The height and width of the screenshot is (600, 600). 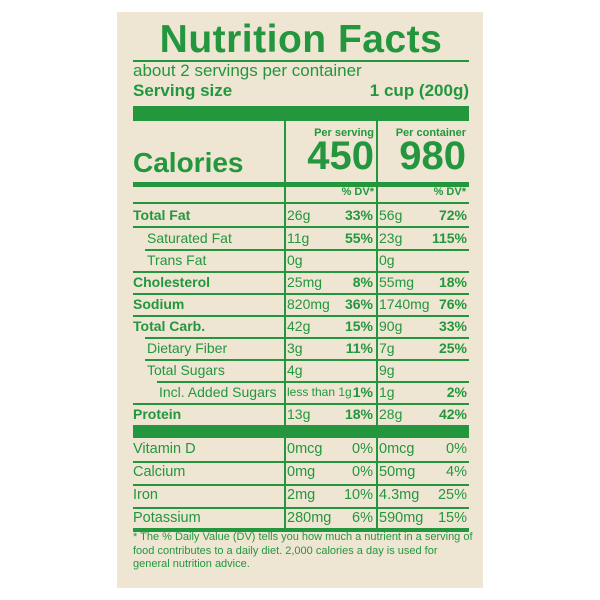 What do you see at coordinates (362, 282) in the screenshot?
I see `dv-serving: 8%` at bounding box center [362, 282].